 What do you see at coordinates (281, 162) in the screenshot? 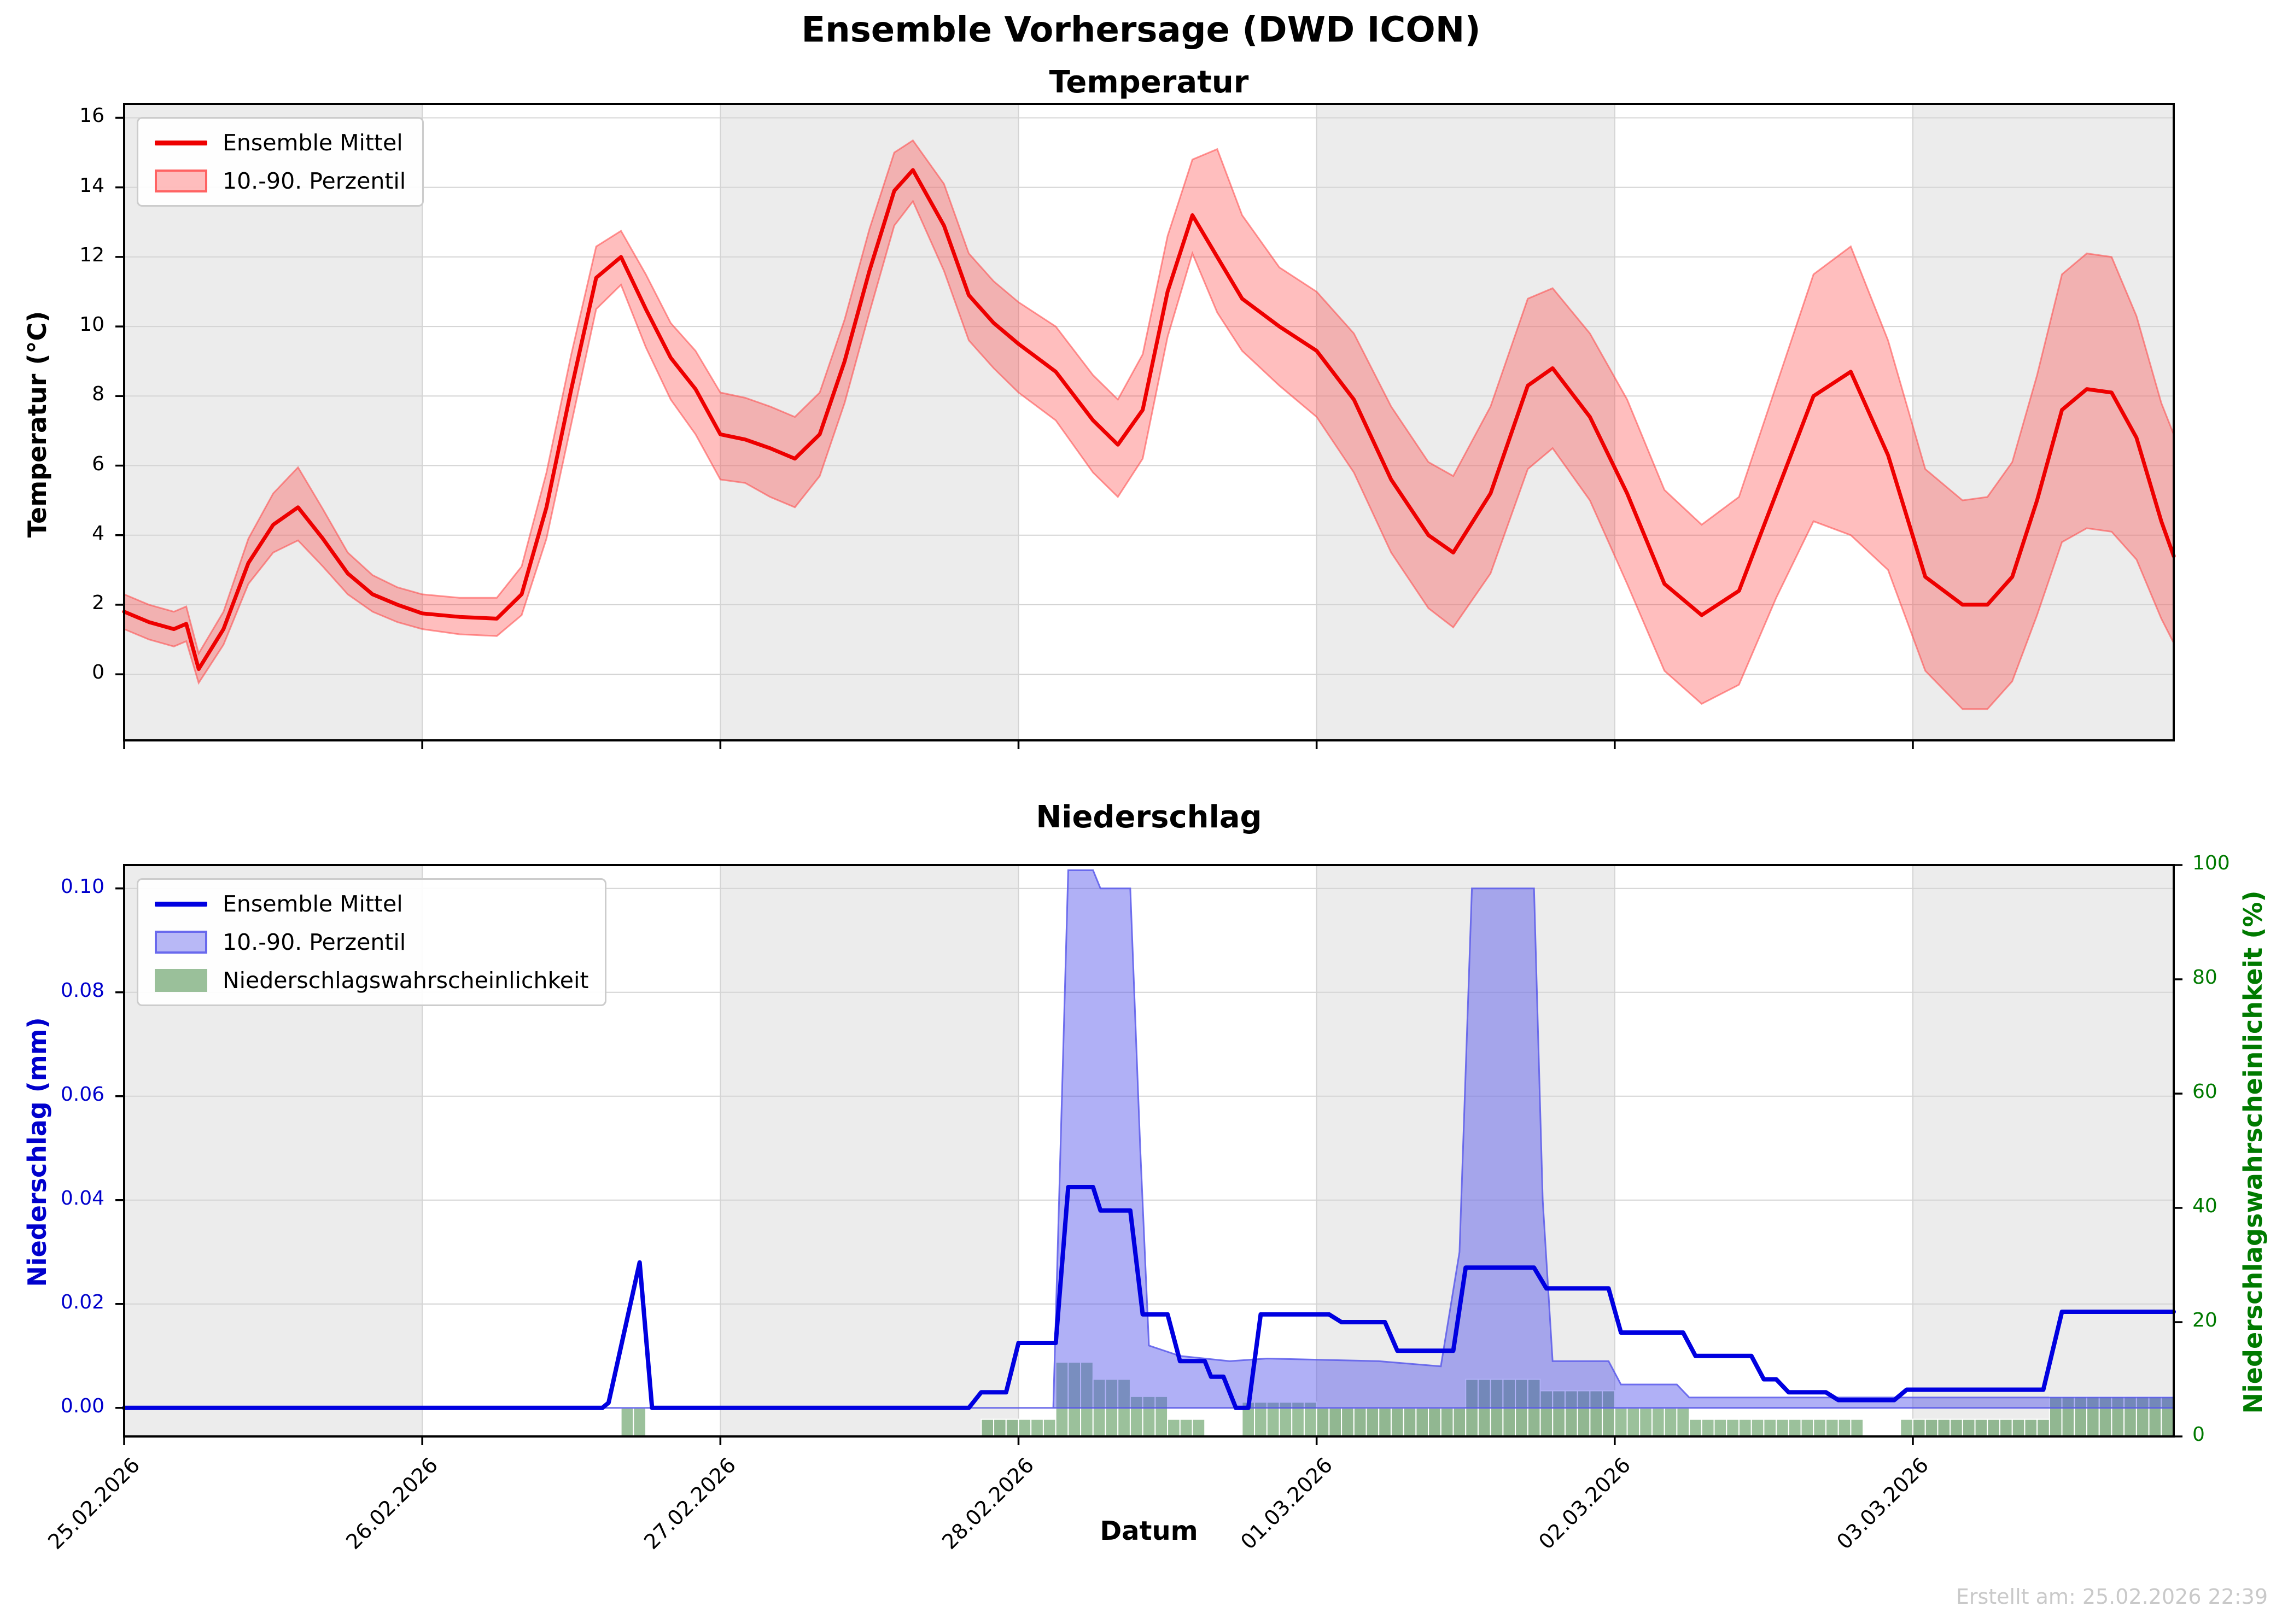
I see `temperature-legend: Ensemble Mittel 10.-90. Perzentil` at bounding box center [281, 162].